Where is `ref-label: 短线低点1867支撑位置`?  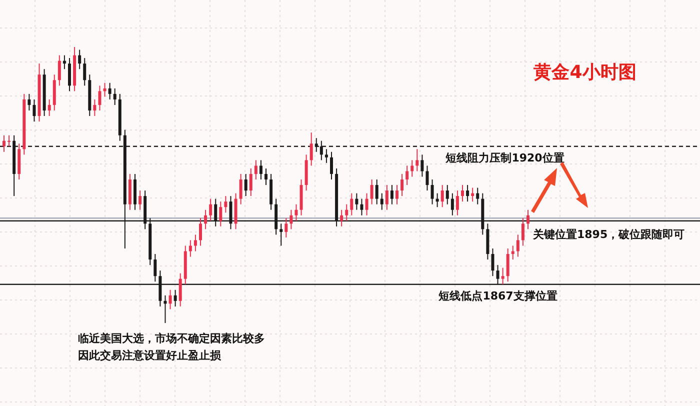
ref-label: 短线低点1867支撑位置 is located at coordinates (498, 295).